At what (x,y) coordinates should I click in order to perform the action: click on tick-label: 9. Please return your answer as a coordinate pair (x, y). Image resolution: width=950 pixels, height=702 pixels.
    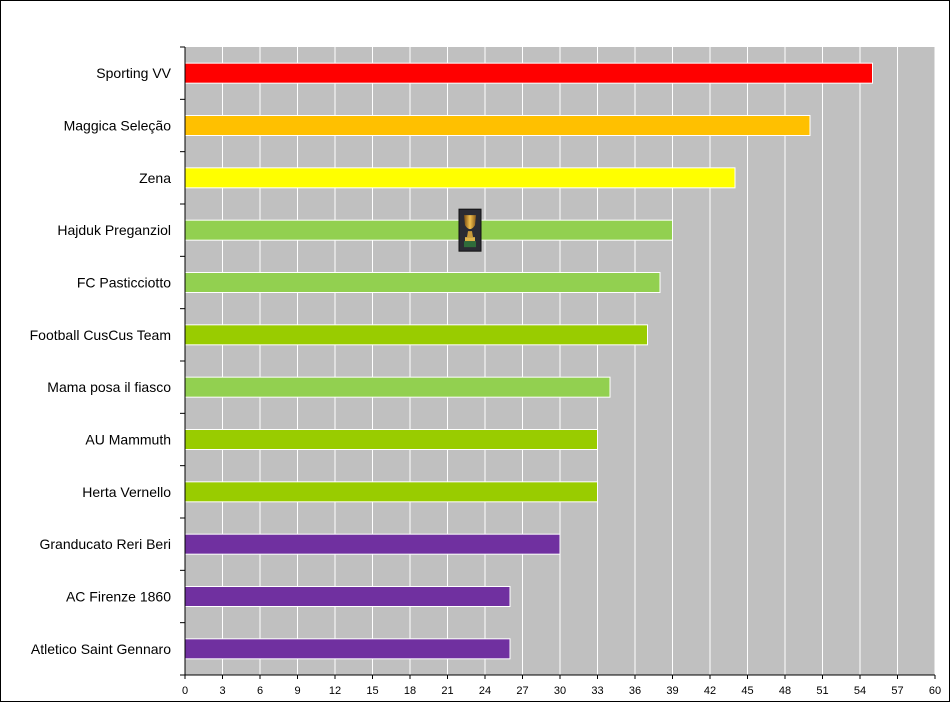
    Looking at the image, I should click on (297, 691).